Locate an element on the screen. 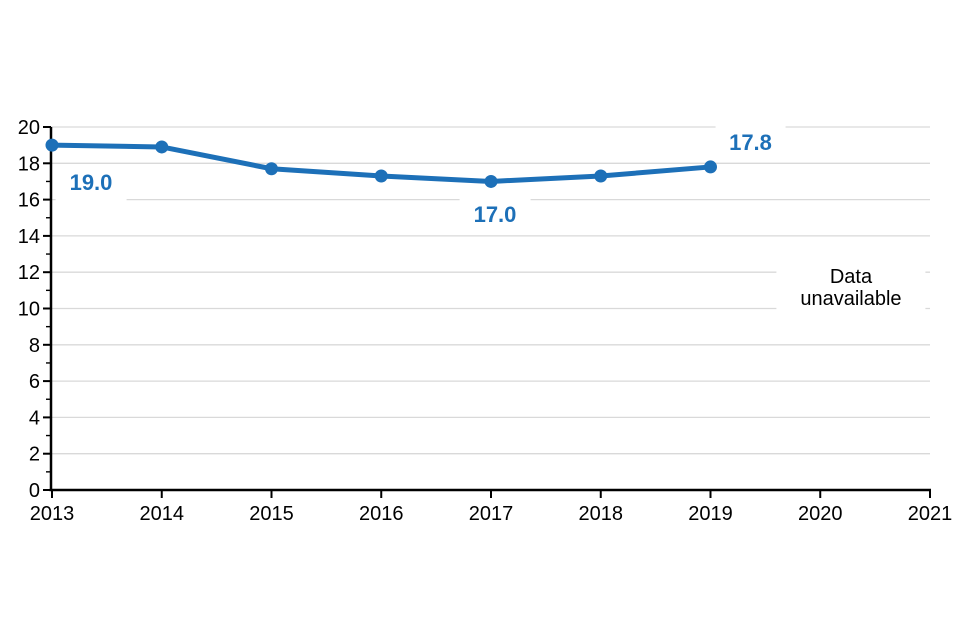  y-tick-label: 20 is located at coordinates (29, 128).